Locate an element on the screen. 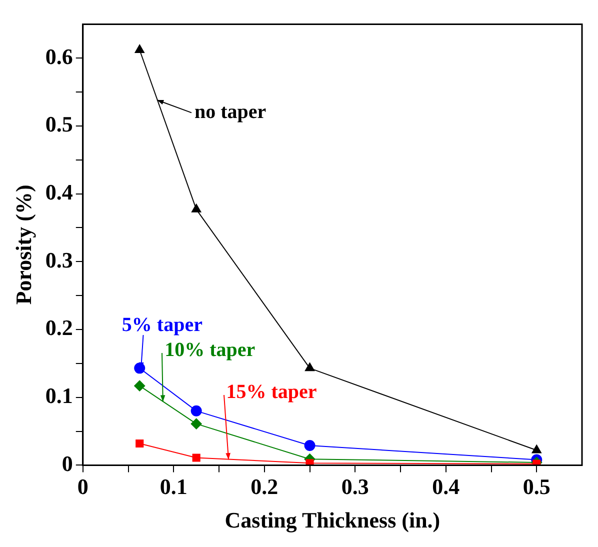 This screenshot has width=598, height=547. x-tick-label: 0.5 is located at coordinates (536, 487).